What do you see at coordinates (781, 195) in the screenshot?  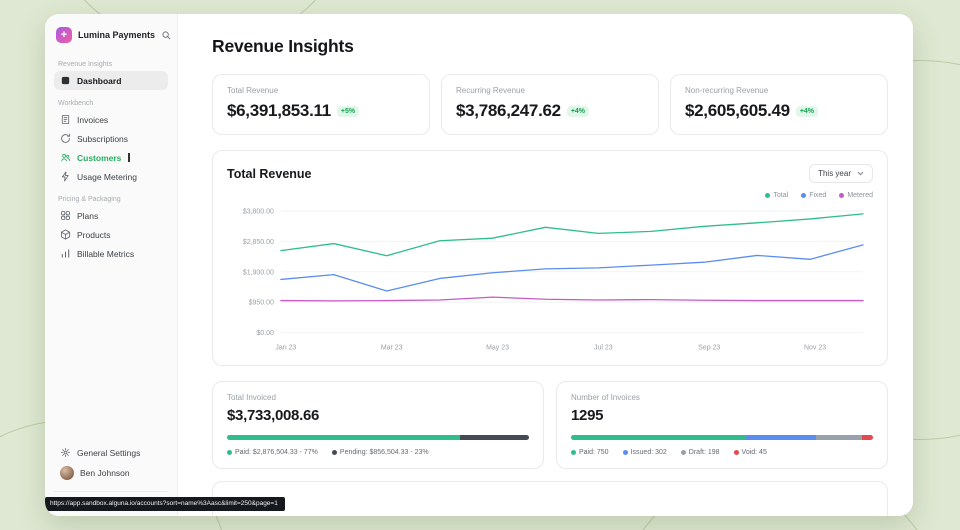 I see `legend-label: Total` at bounding box center [781, 195].